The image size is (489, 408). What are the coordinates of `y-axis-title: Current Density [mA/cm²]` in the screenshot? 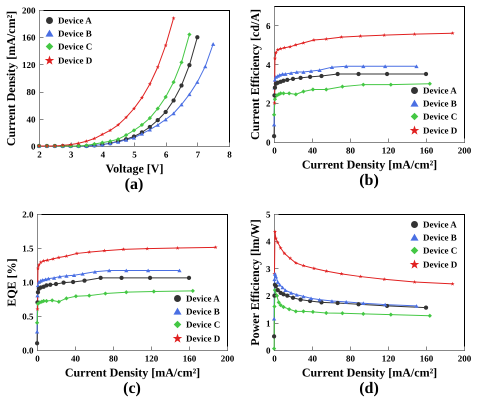 It's located at (11, 78).